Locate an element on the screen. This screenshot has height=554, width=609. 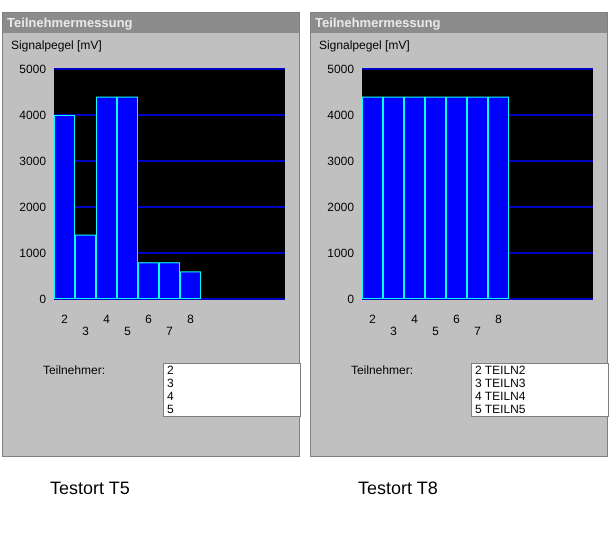
text: 4 TEILN4 is located at coordinates (500, 396).